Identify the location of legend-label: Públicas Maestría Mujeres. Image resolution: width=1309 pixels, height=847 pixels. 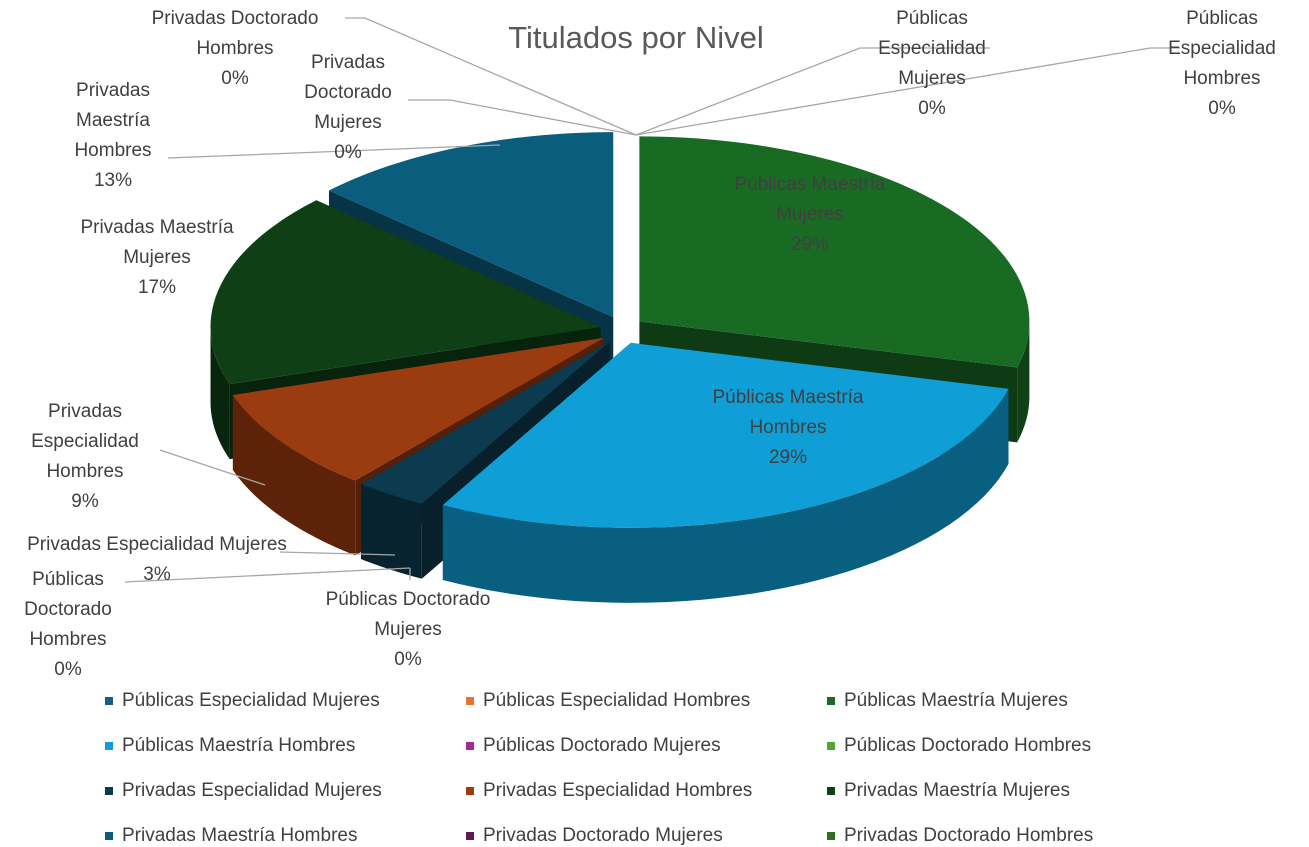
(956, 700).